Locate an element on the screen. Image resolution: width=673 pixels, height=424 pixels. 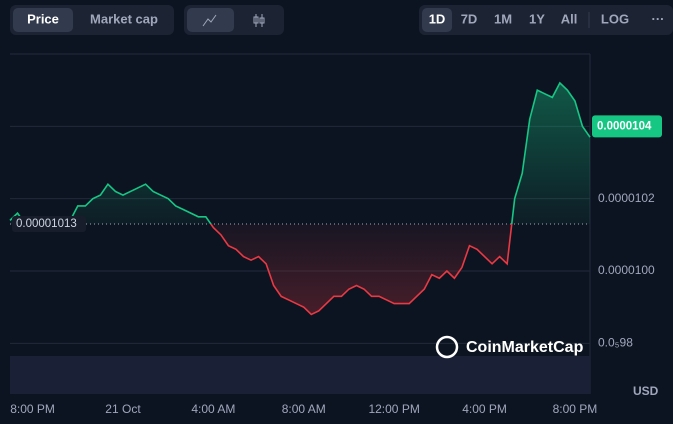
range-button: ··· is located at coordinates (658, 18).